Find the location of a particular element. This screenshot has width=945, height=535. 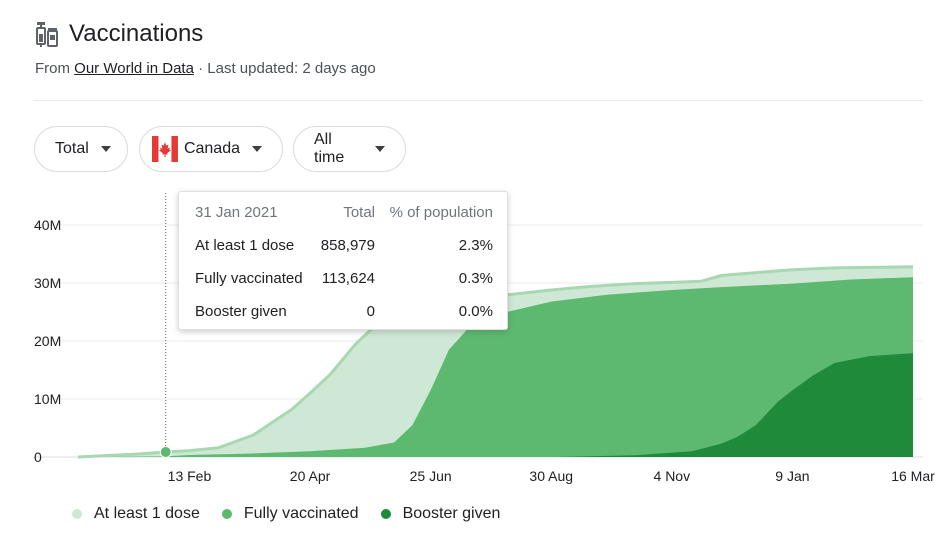

tooltip-col-pct: % of population is located at coordinates (441, 212).